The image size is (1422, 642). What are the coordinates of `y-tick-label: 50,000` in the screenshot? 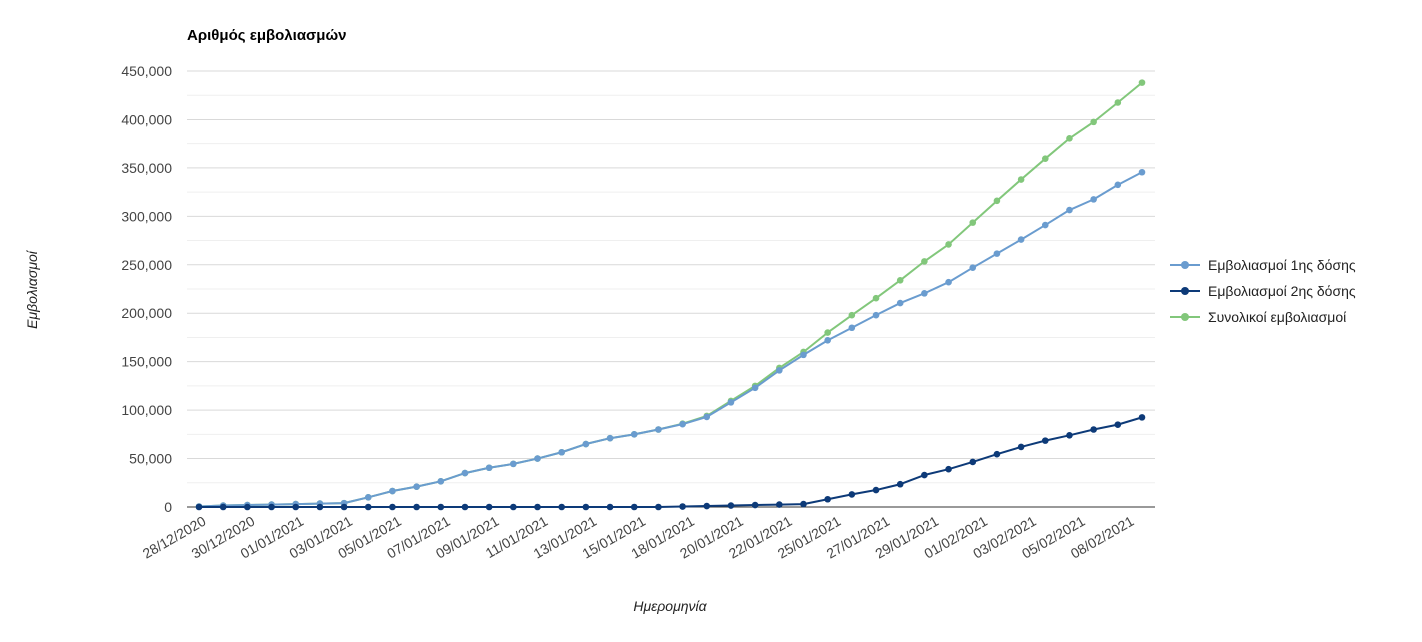 It's located at (150, 459).